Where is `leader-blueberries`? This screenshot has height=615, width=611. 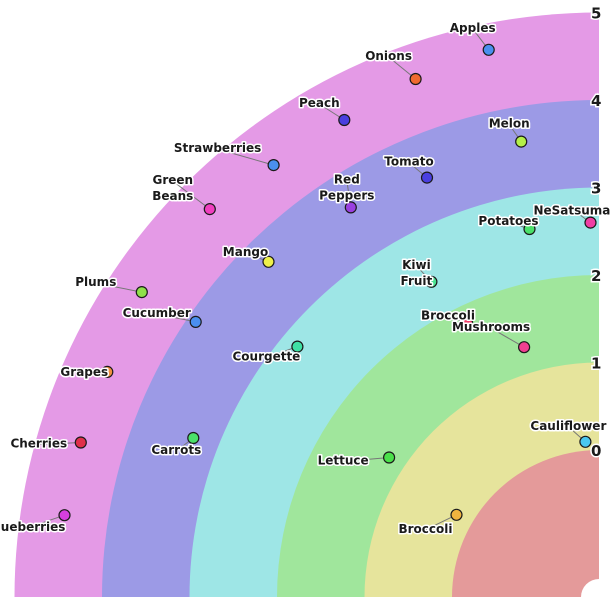
leader-blueberries is located at coordinates (45, 521).